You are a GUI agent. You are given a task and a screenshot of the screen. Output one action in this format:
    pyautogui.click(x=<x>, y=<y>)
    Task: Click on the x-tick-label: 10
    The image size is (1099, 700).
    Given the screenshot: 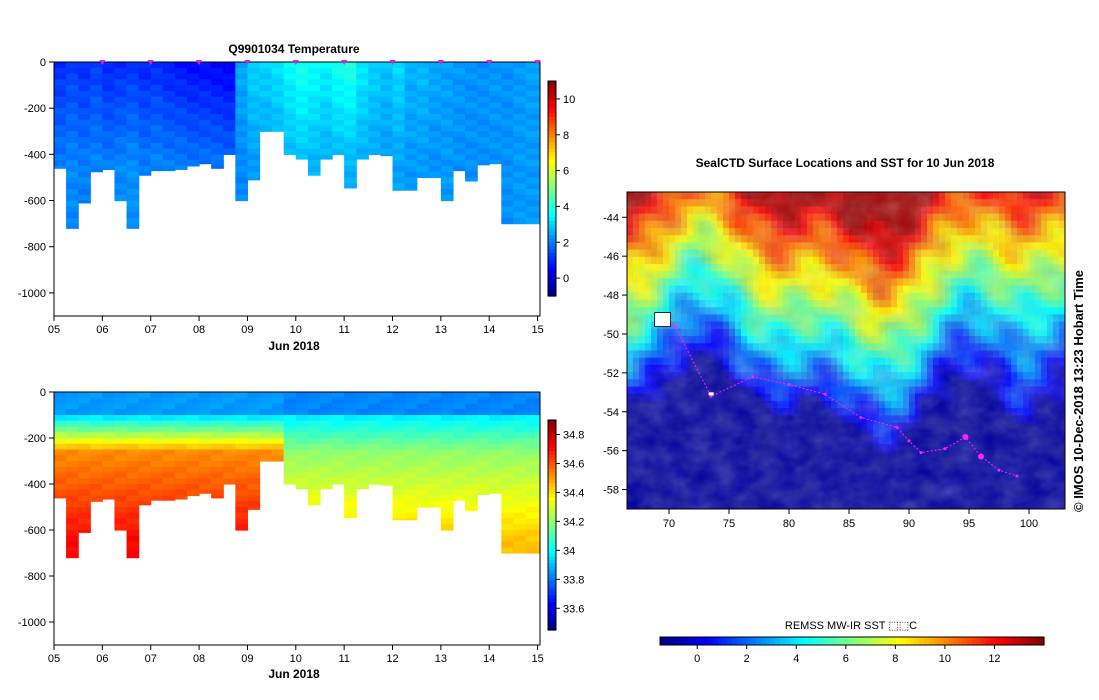 What is the action you would take?
    pyautogui.click(x=296, y=659)
    